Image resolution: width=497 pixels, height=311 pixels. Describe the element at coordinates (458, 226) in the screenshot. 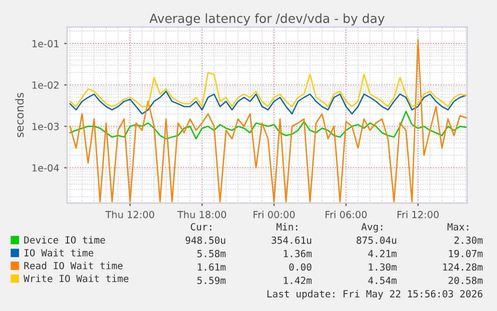

I see `text: Max:` at that location.